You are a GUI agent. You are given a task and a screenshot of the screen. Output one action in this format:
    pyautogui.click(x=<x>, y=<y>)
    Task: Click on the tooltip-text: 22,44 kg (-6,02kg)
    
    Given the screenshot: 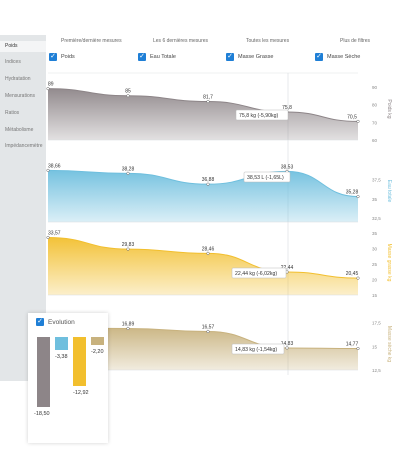 What is the action you would take?
    pyautogui.click(x=256, y=274)
    